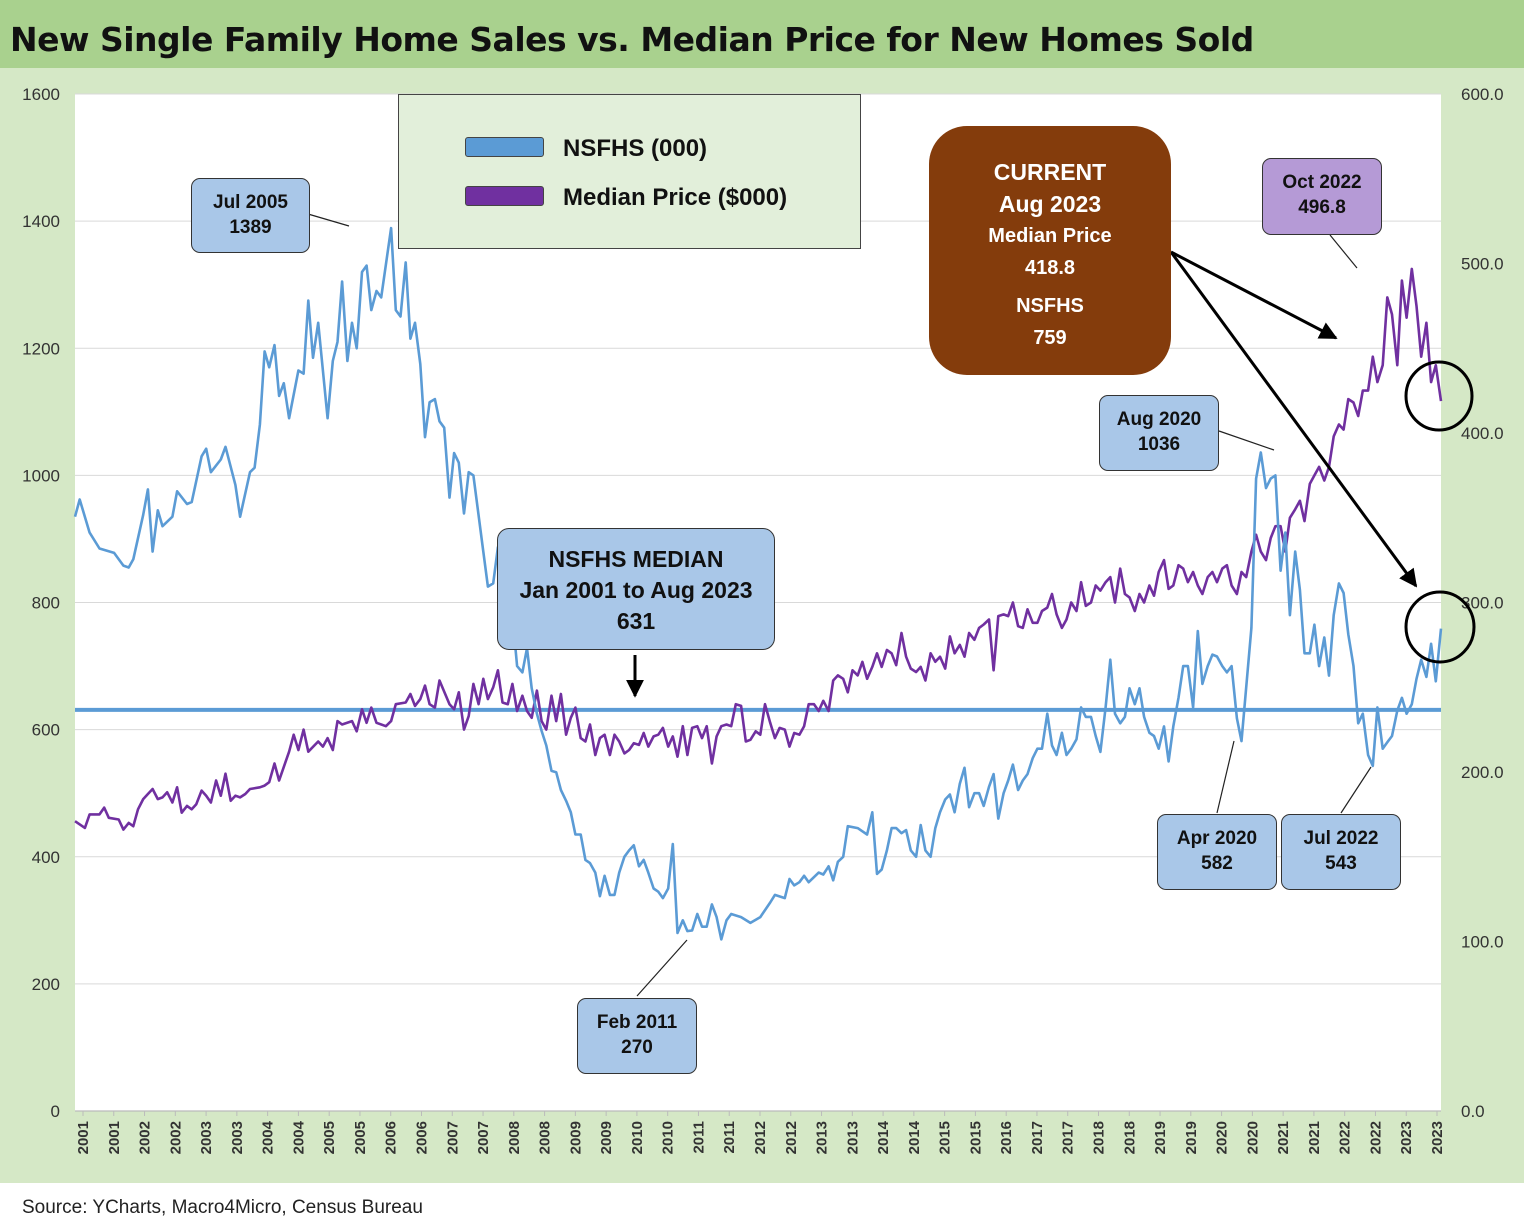  Describe the element at coordinates (46, 984) in the screenshot. I see `left-tick-label: 200` at that location.